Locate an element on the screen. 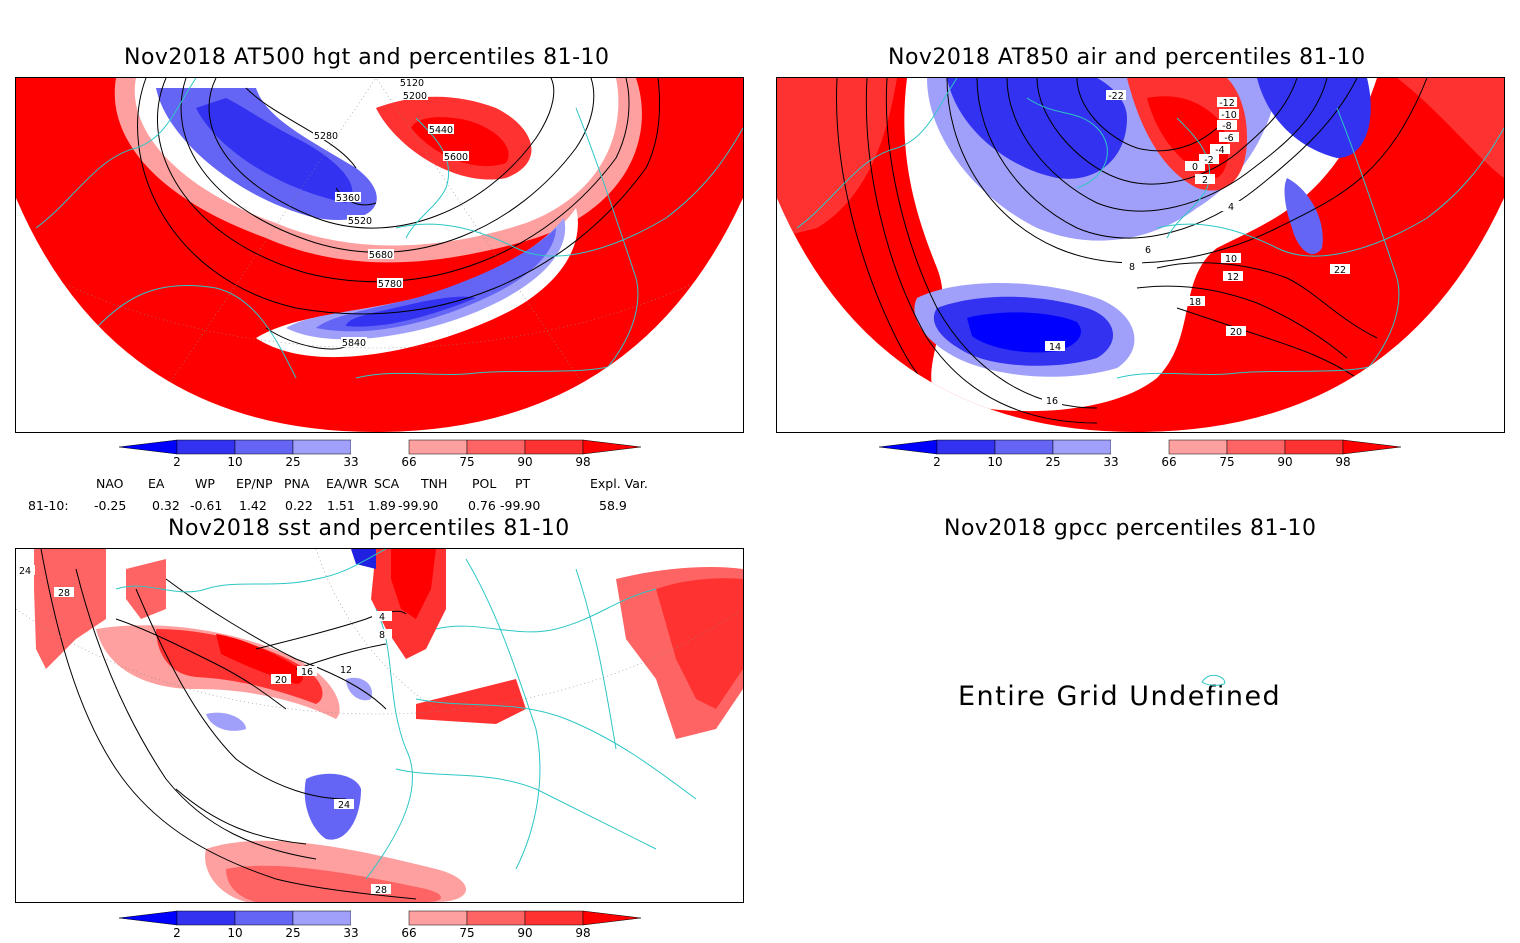 The image size is (1520, 943). contour-label: 5440 is located at coordinates (441, 130).